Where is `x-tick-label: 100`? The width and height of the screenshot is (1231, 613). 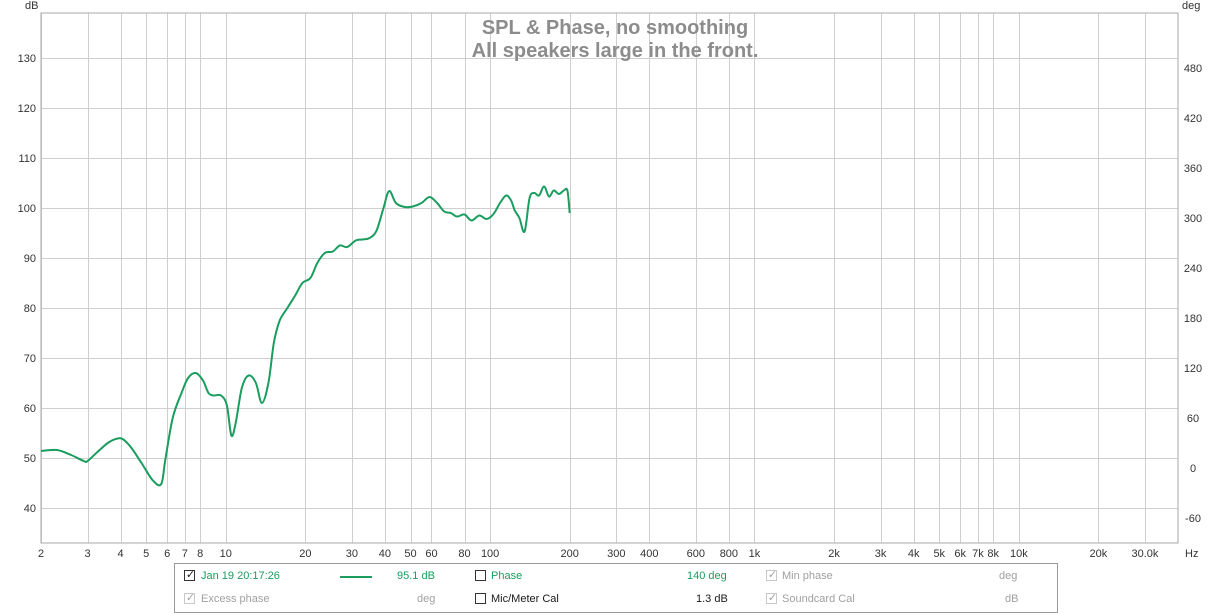
x-tick-label: 100 is located at coordinates (490, 554).